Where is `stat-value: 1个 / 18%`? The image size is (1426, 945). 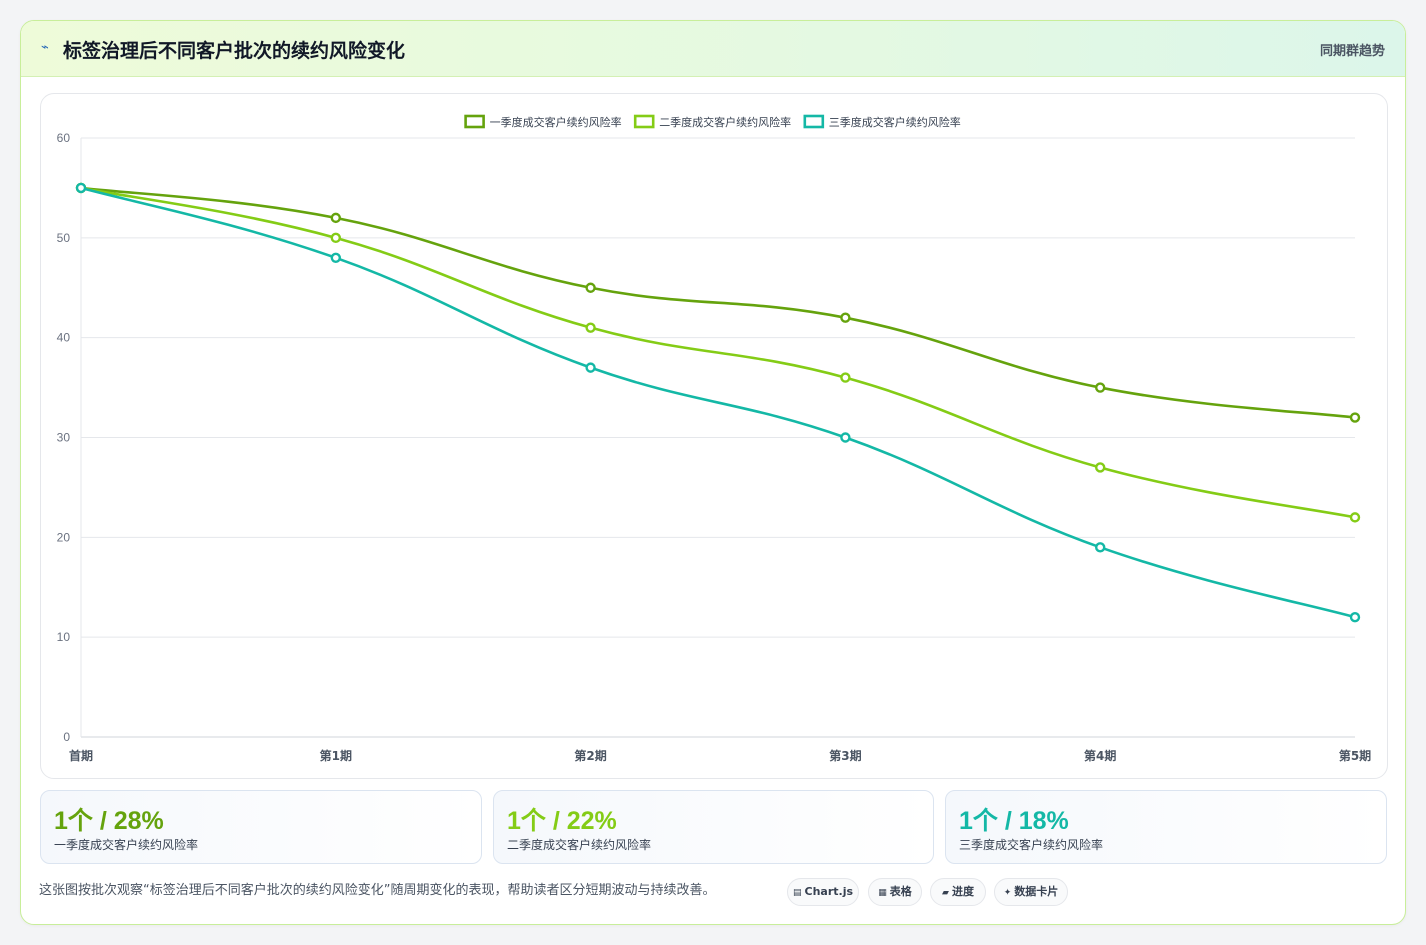
stat-value: 1个 / 18% is located at coordinates (1014, 821).